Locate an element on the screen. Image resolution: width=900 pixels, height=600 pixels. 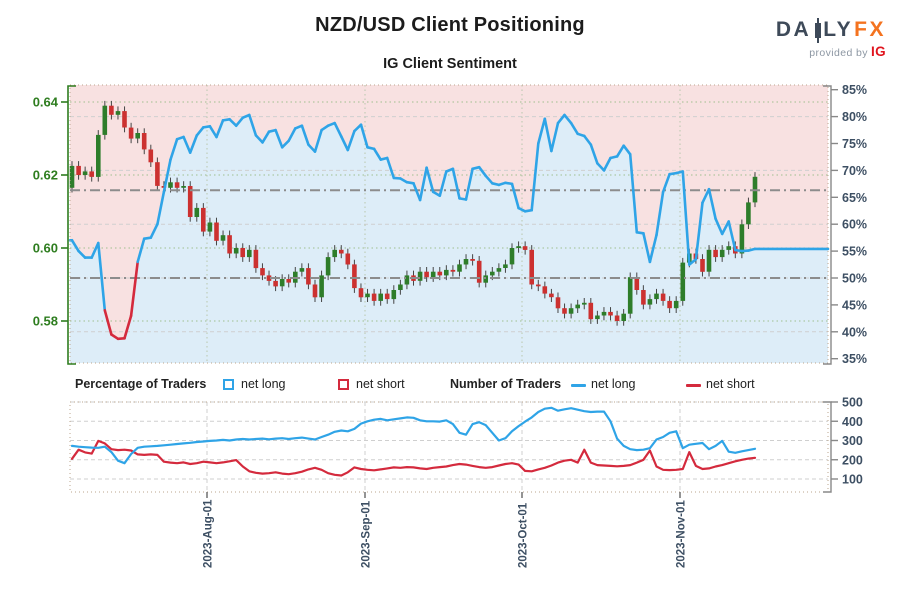
pct-tick-label: 70% is located at coordinates (854, 171).